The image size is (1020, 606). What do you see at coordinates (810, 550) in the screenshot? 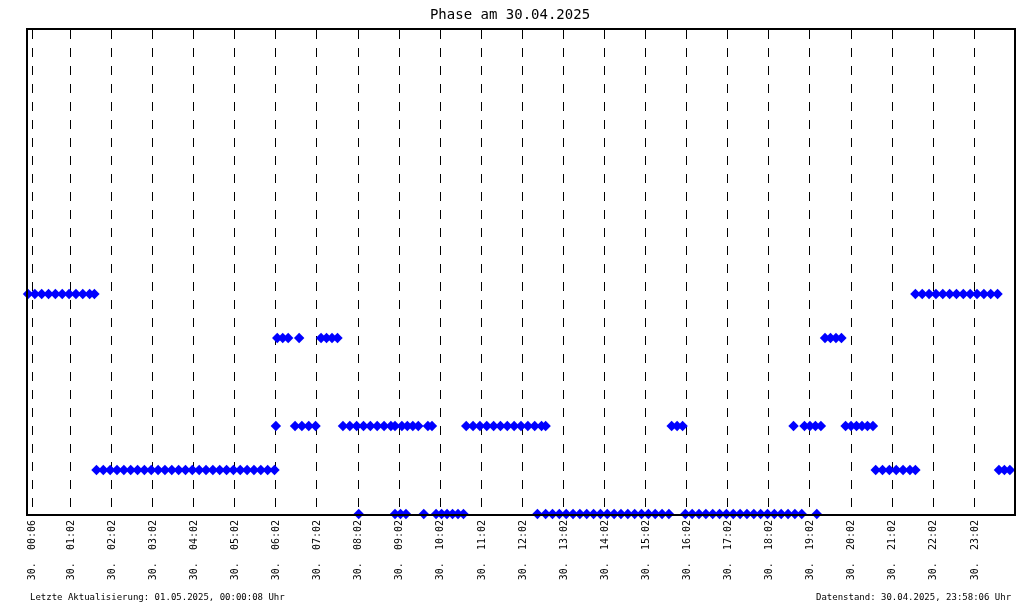
I see `x-tick-label: 30. 19:02` at bounding box center [810, 550].